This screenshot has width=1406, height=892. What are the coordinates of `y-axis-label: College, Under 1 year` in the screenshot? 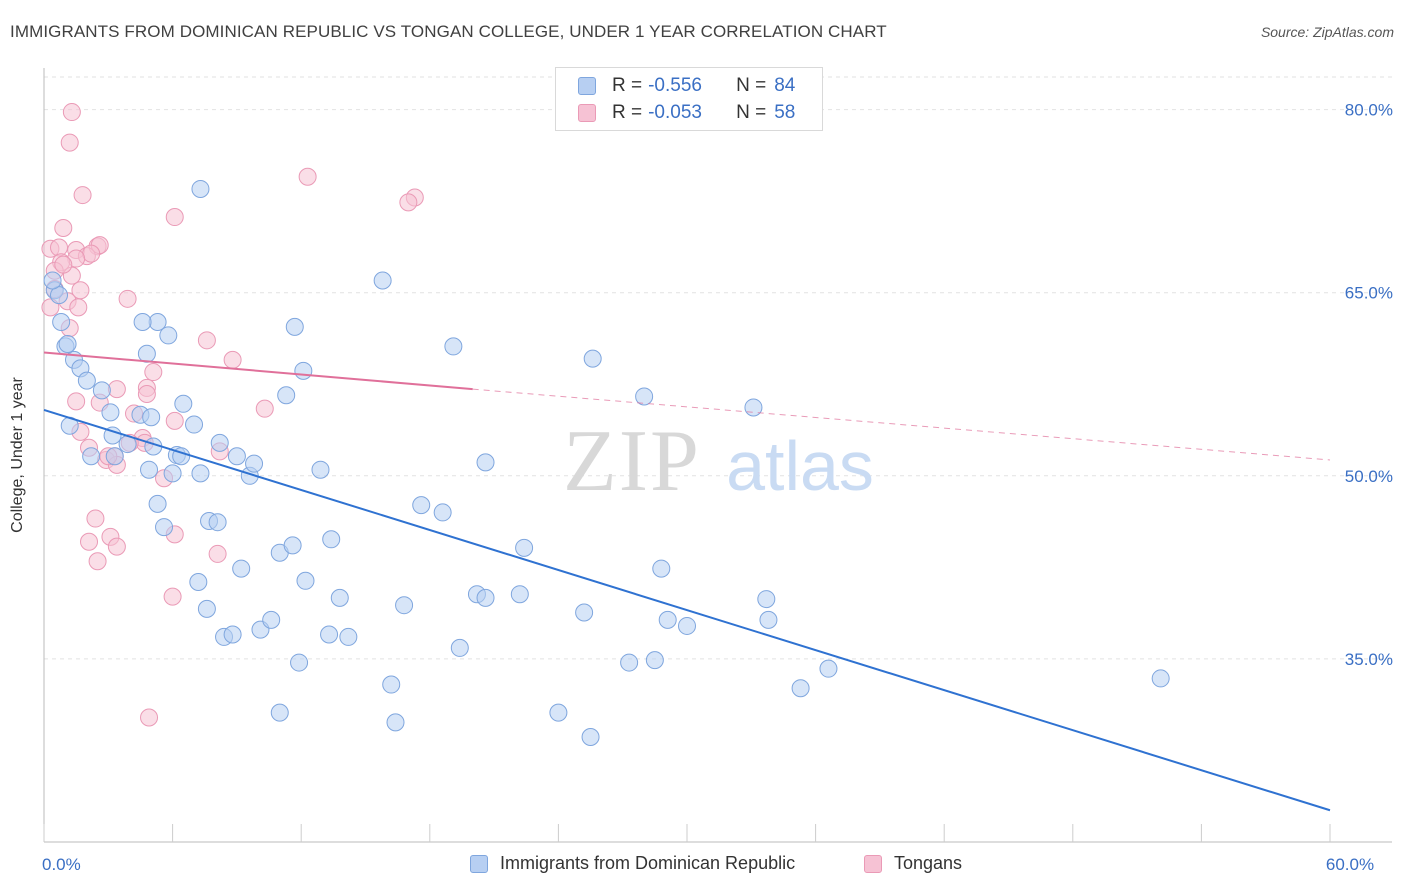 It's located at (17, 455).